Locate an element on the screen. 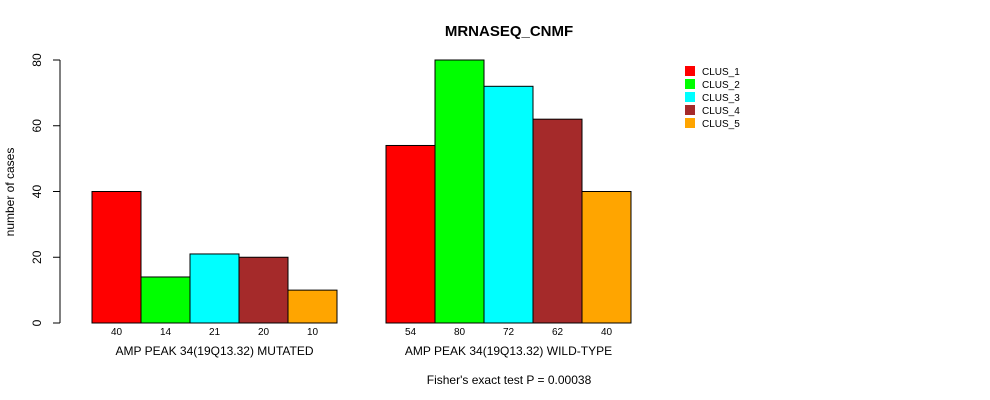  y-axis: 0 20 40 60 80 is located at coordinates (45, 189).